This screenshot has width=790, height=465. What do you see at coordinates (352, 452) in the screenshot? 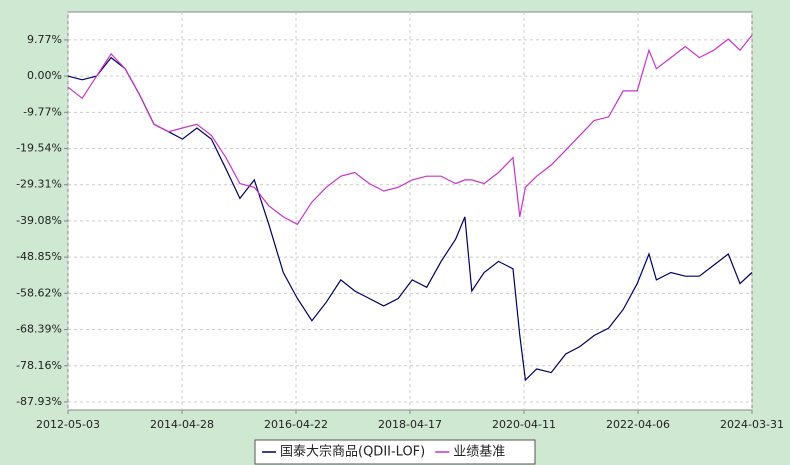
I see `legend-label: 国泰大宗商品(QDII-LOF)` at bounding box center [352, 452].